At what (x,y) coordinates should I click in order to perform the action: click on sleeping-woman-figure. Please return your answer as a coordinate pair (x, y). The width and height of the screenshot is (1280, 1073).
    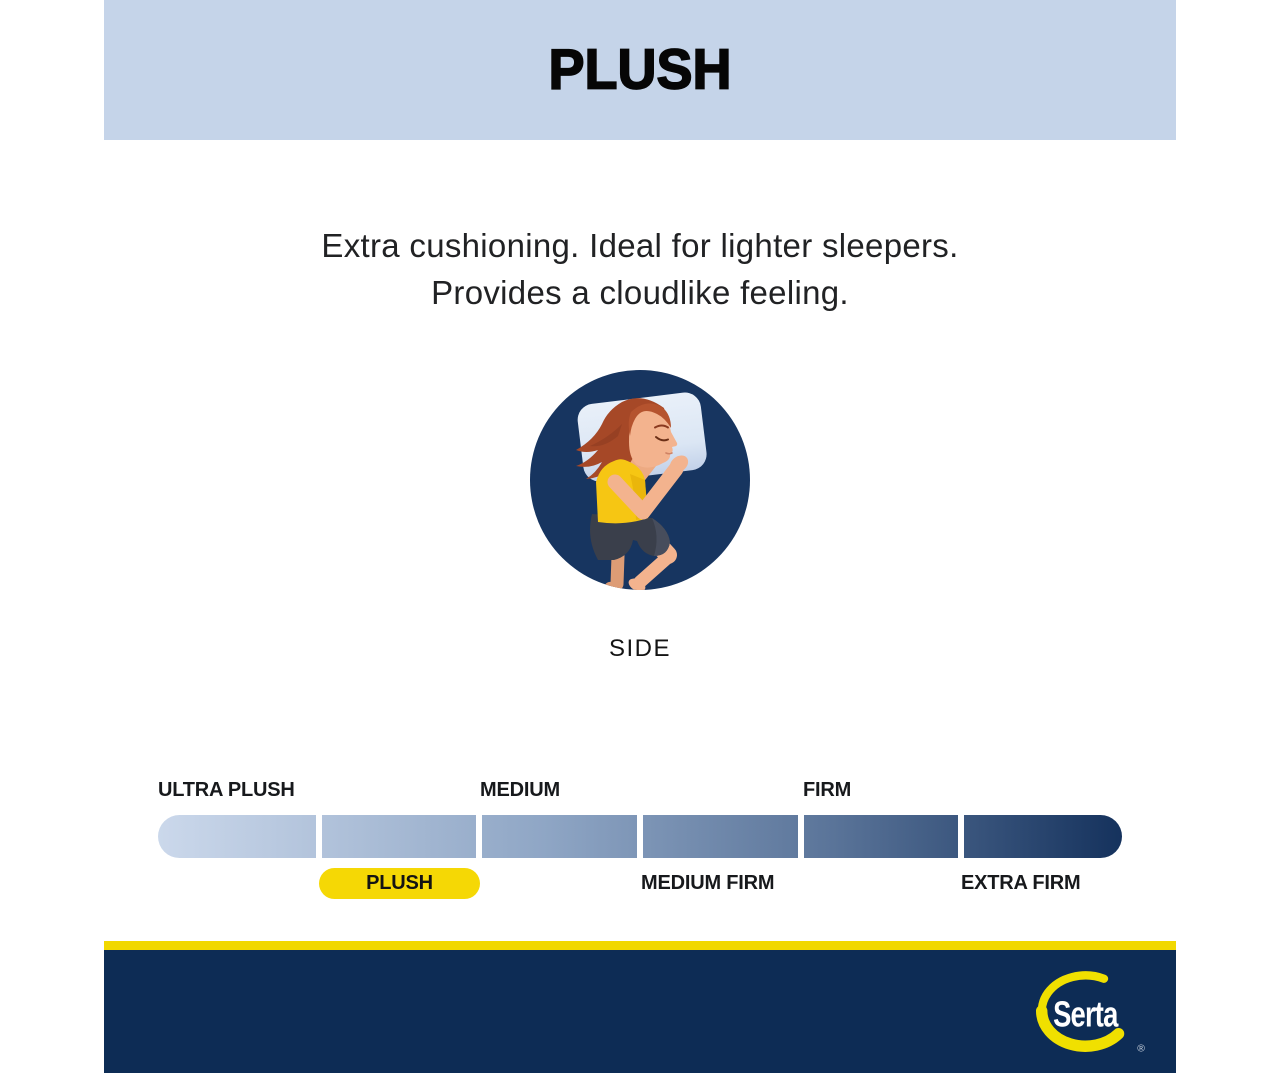
    Looking at the image, I should click on (641, 491).